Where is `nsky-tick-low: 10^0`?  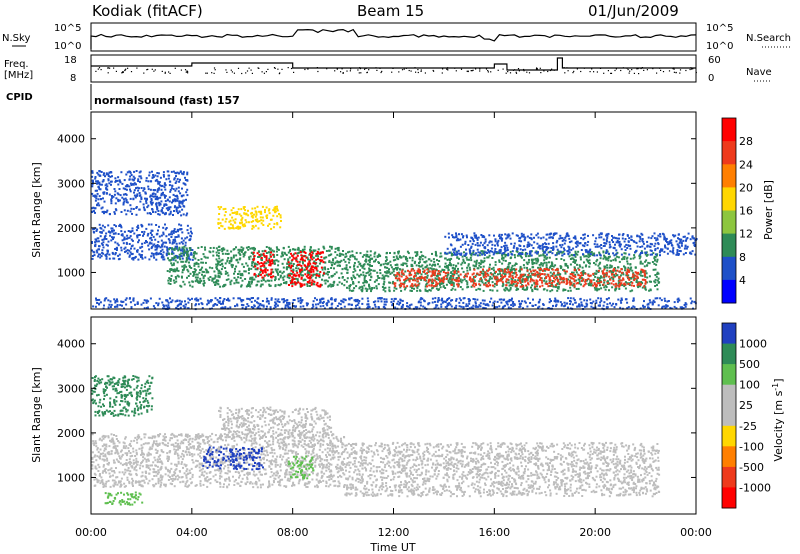 nsky-tick-low: 10^0 is located at coordinates (67, 46).